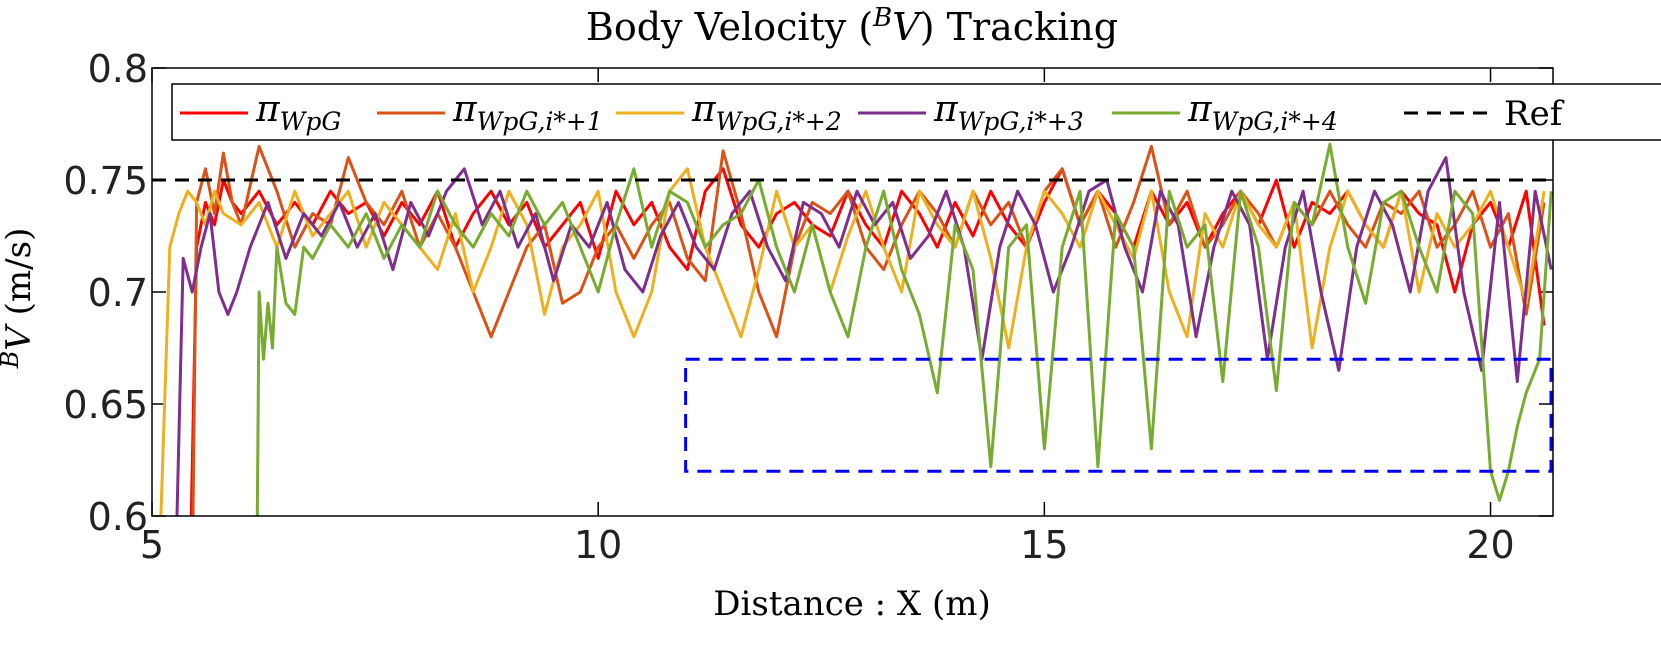 The image size is (1661, 663). What do you see at coordinates (298, 112) in the screenshot?
I see `legend-label-1: πWpG` at bounding box center [298, 112].